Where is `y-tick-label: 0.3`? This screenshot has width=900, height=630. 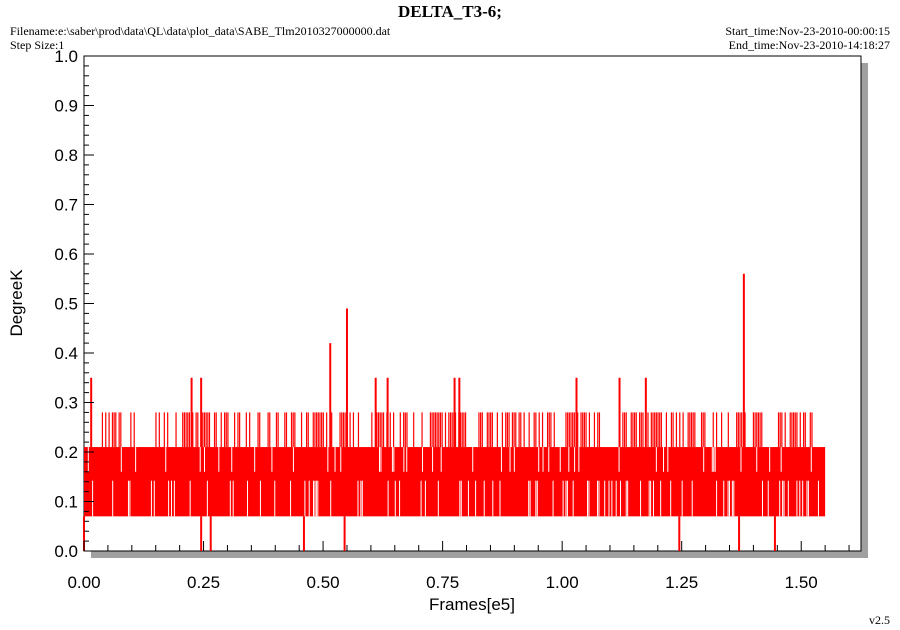 y-tick-label: 0.3 is located at coordinates (66, 403).